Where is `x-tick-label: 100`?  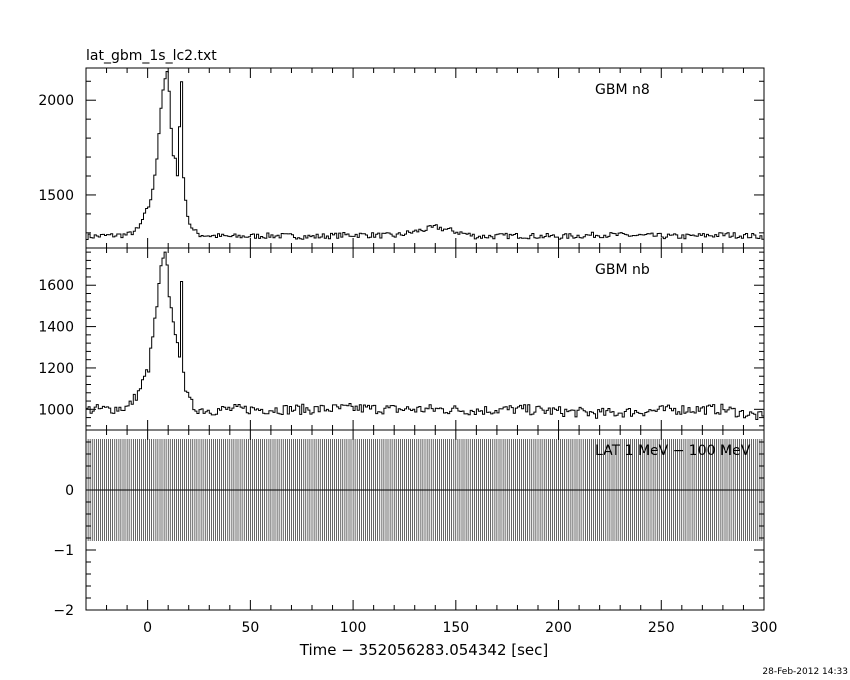 x-tick-label: 100 is located at coordinates (353, 628).